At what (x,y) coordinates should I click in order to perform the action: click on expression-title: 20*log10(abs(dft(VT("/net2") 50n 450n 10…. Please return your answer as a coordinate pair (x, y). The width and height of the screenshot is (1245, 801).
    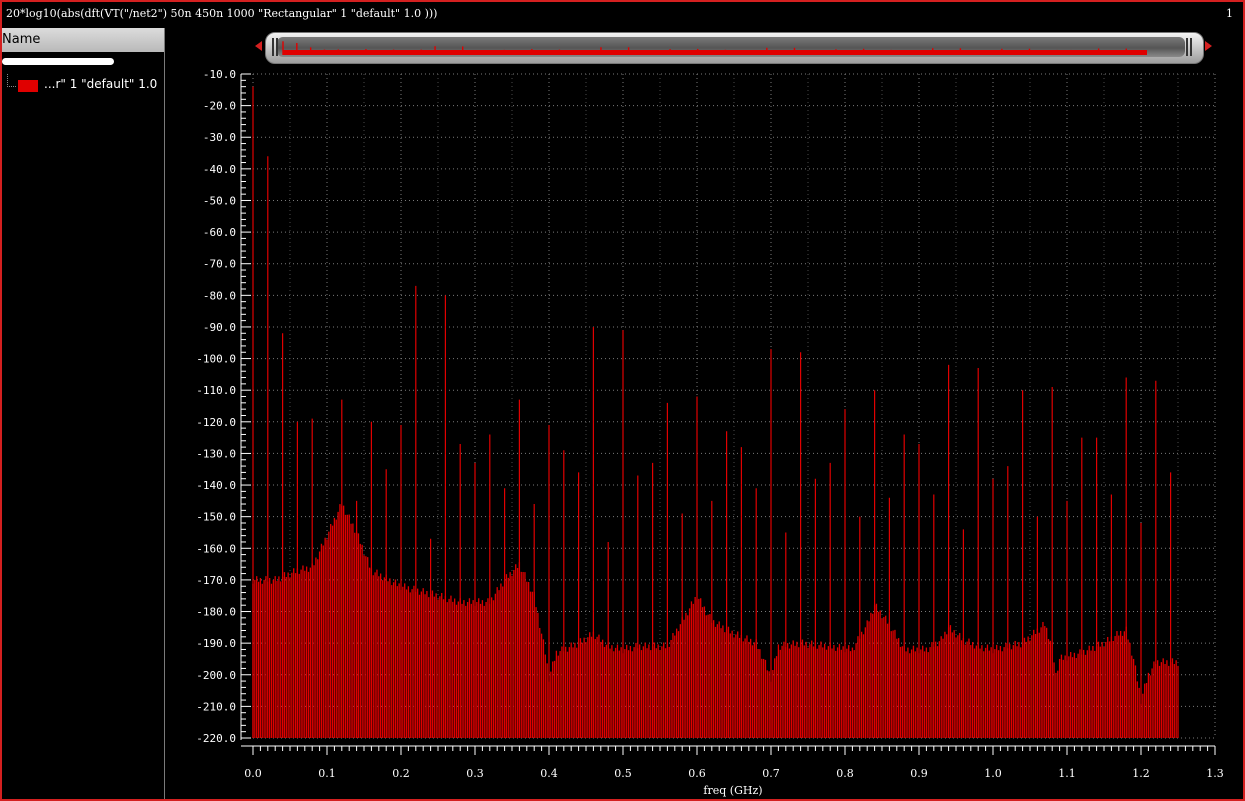
    Looking at the image, I should click on (222, 13).